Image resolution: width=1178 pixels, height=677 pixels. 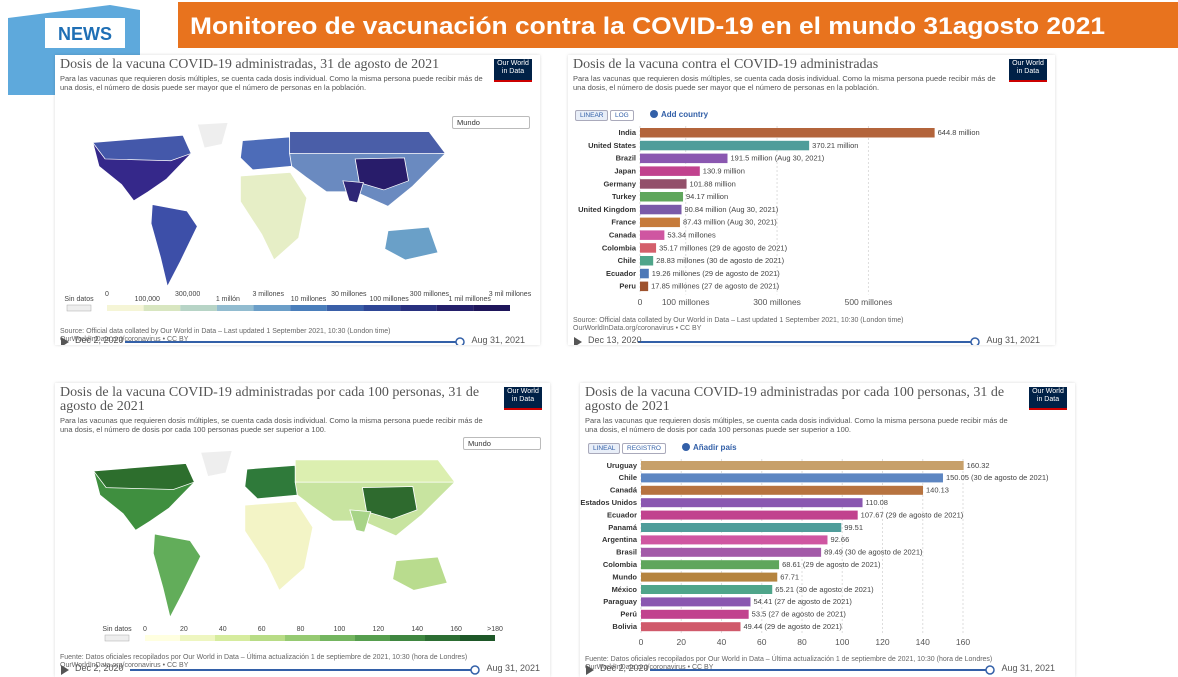 What do you see at coordinates (628, 477) in the screenshot?
I see `category-label: Chile` at bounding box center [628, 477].